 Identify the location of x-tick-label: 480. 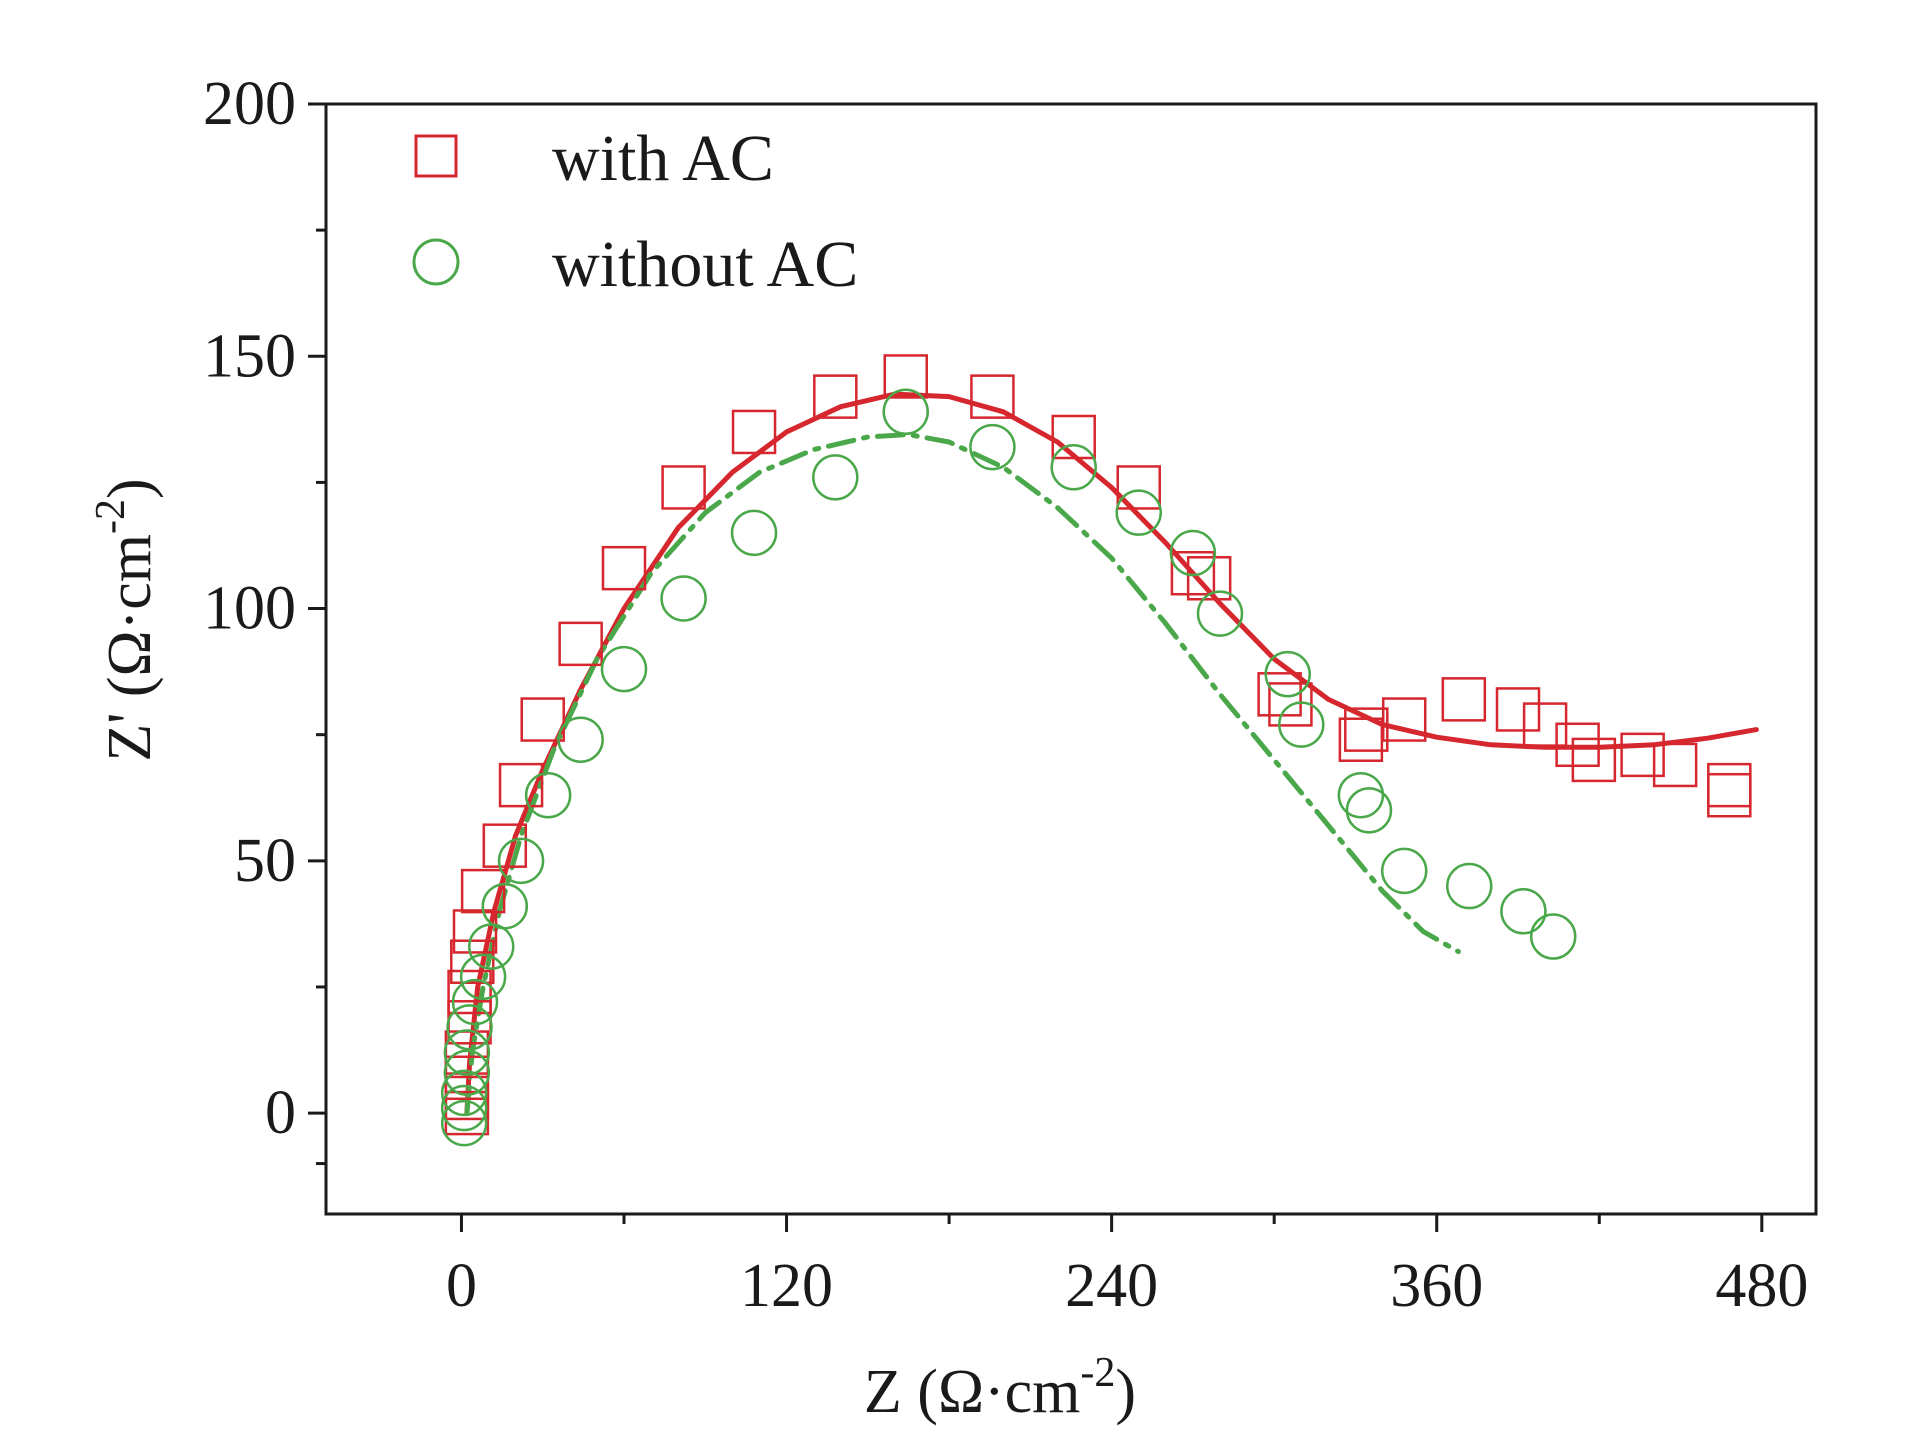
(1761, 1286).